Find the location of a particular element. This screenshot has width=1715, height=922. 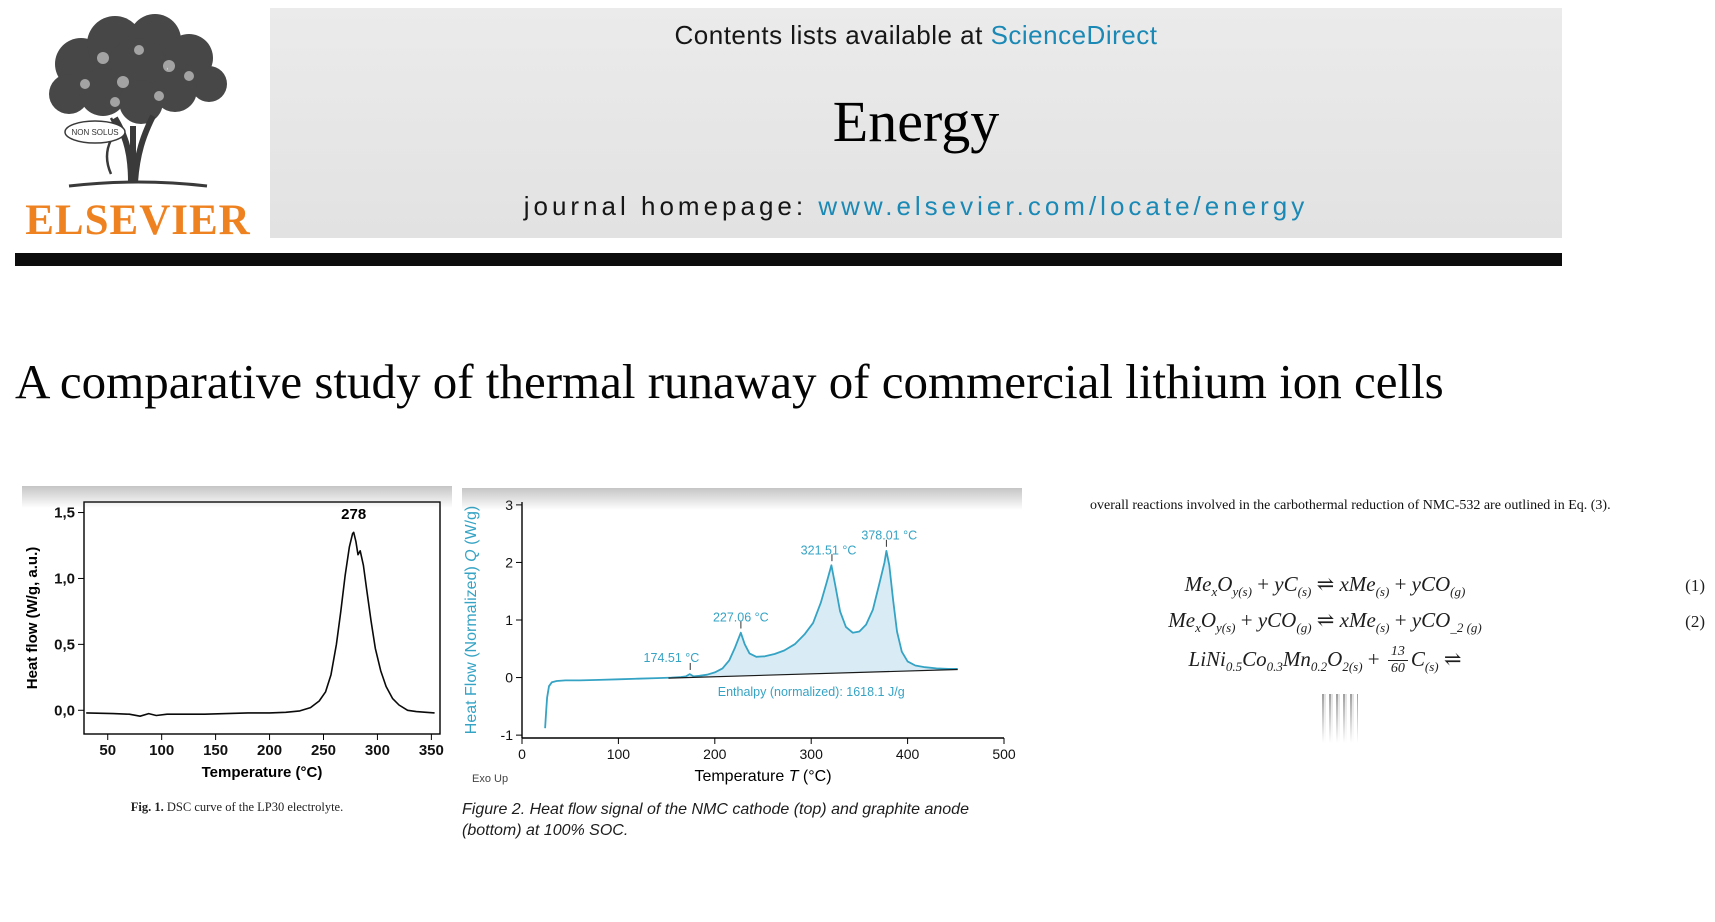

equation-row: MexOy(s) + yC(s) ⇌ xMe(s) + yCO(g) (1) is located at coordinates (1444, 586).